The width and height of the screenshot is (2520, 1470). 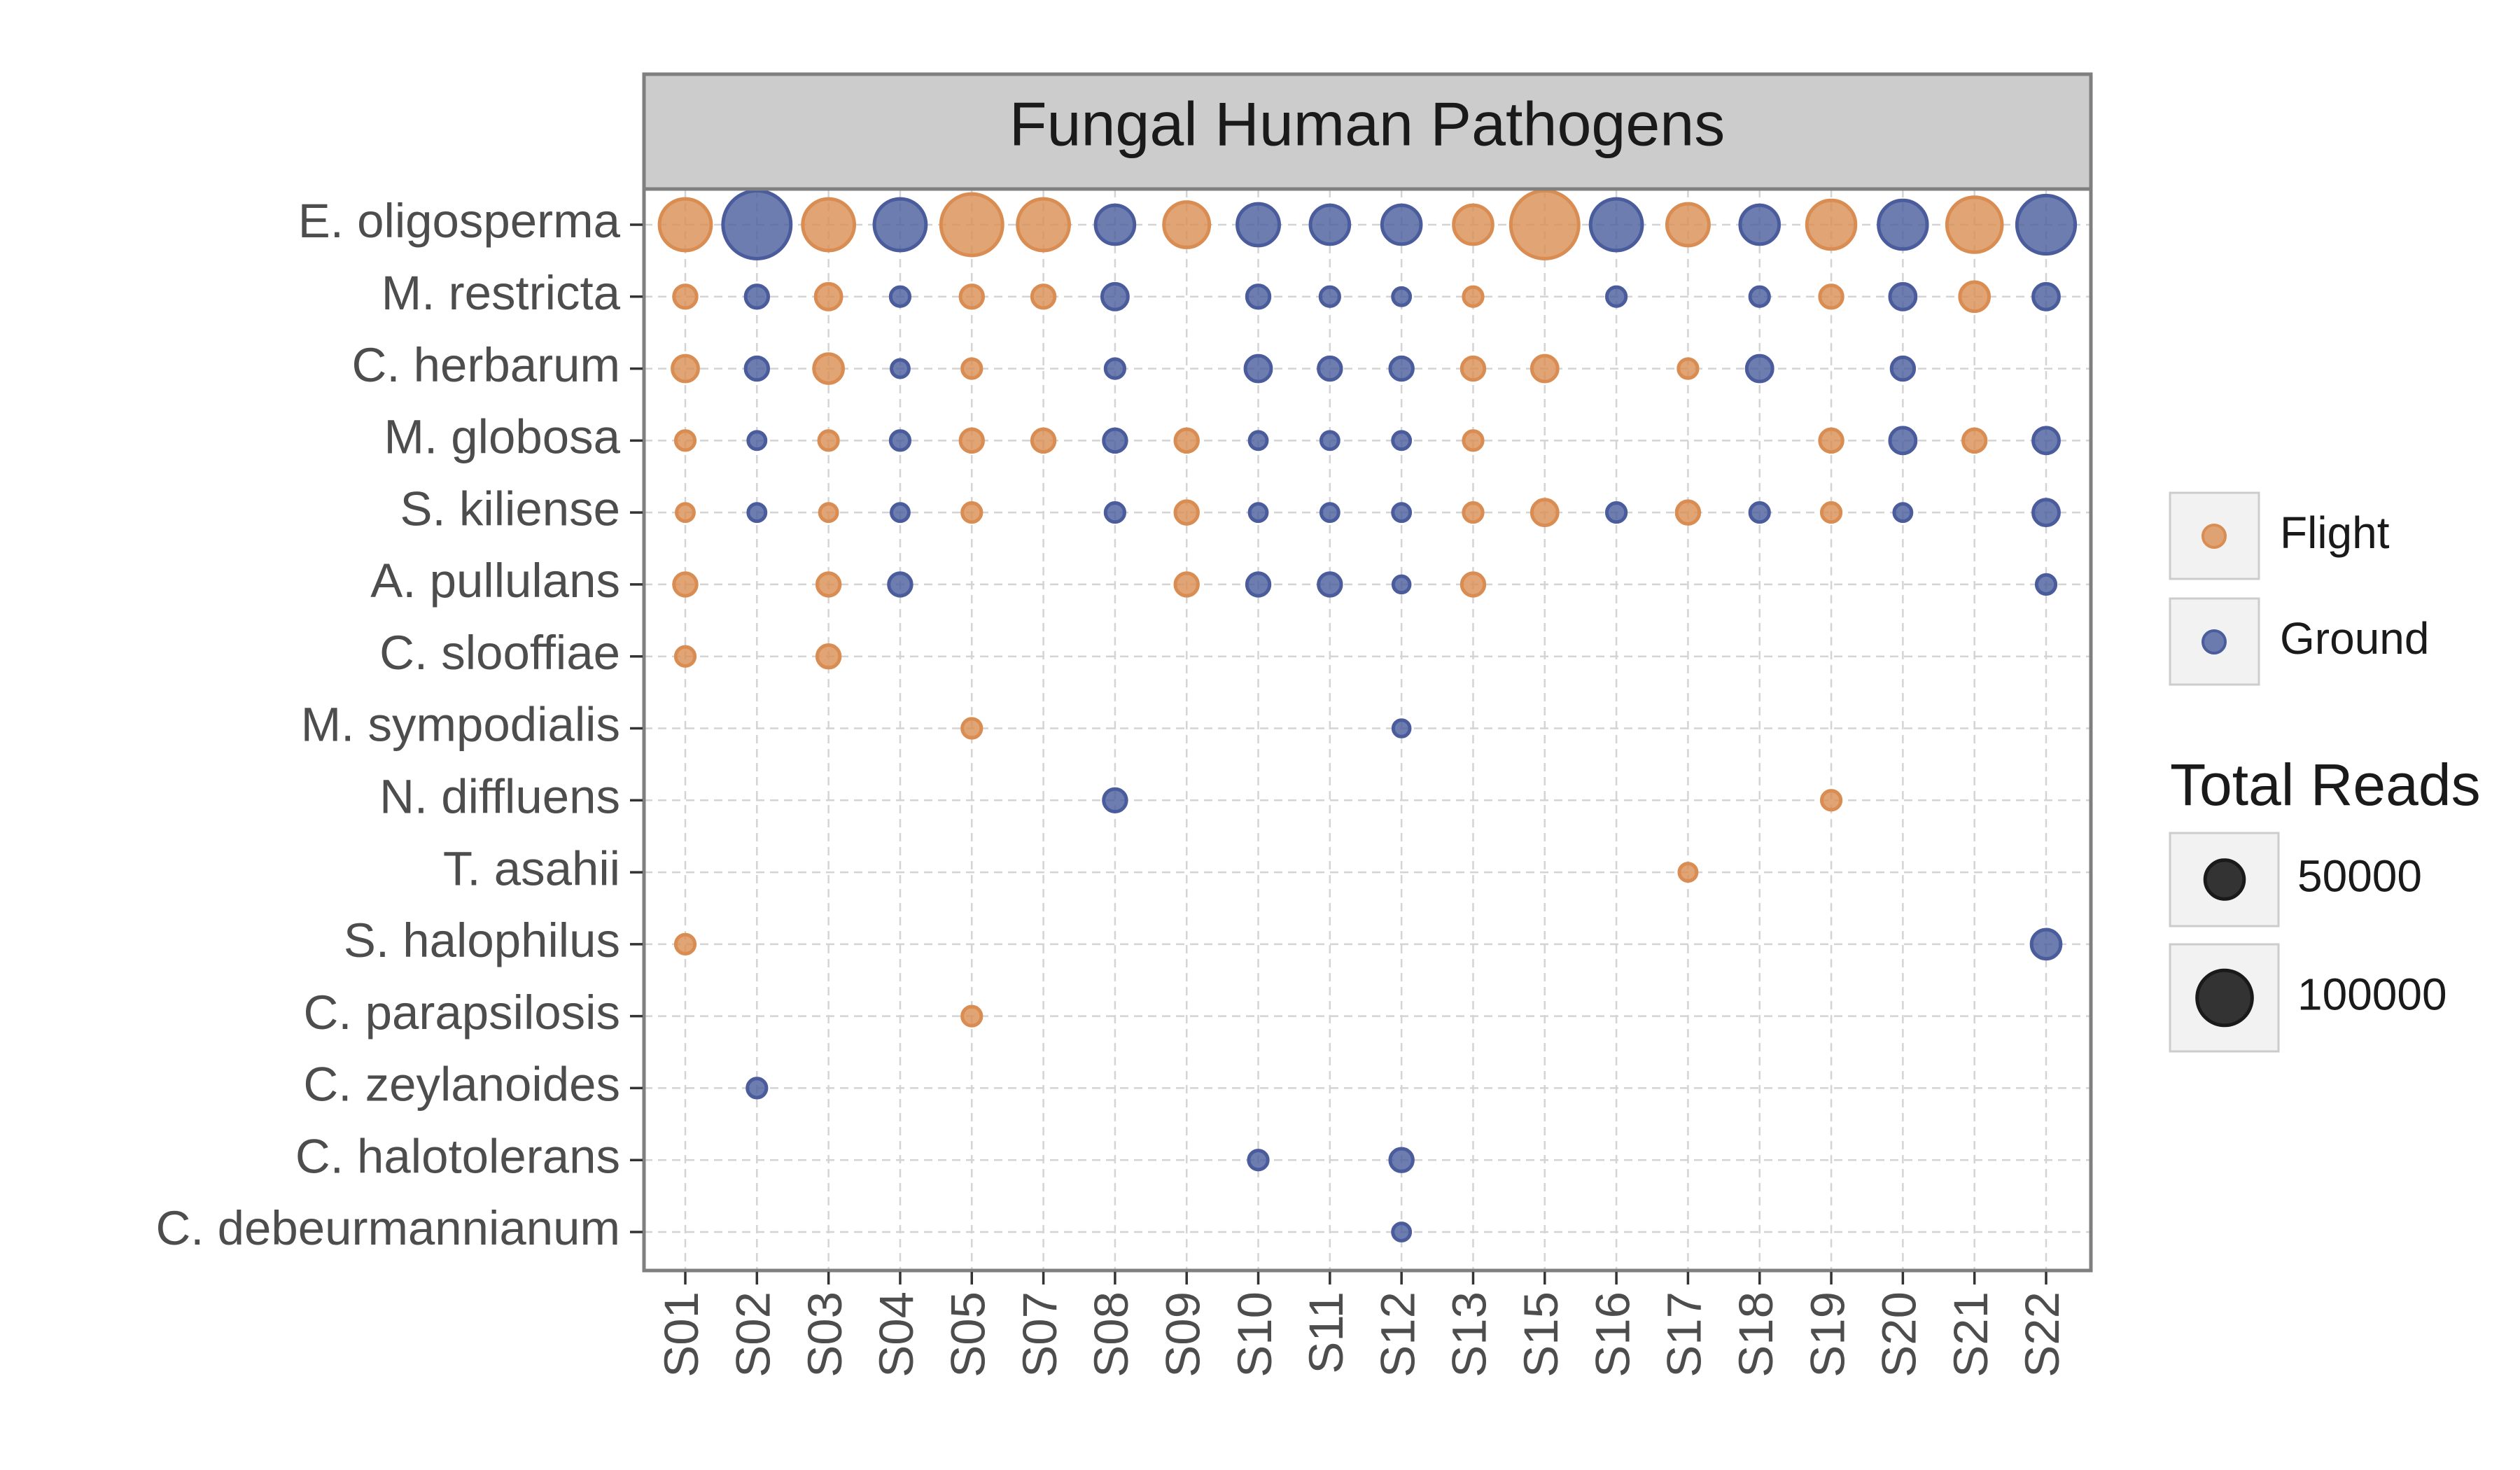 What do you see at coordinates (2359, 875) in the screenshot?
I see `size-legend-label: 50000` at bounding box center [2359, 875].